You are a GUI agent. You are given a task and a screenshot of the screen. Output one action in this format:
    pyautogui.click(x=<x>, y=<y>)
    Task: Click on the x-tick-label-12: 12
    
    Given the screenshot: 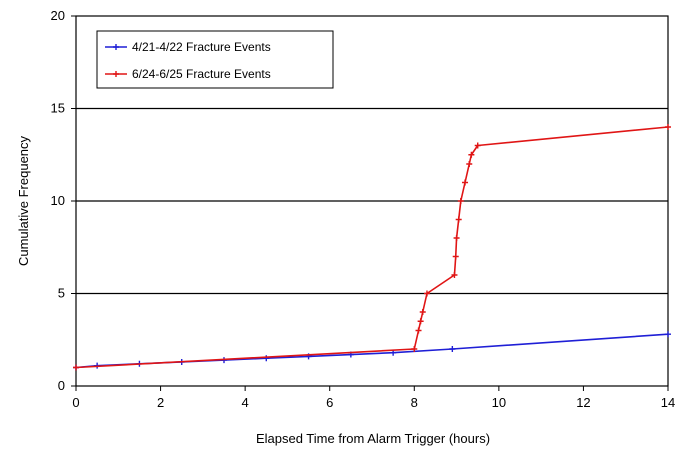 What is the action you would take?
    pyautogui.click(x=583, y=402)
    